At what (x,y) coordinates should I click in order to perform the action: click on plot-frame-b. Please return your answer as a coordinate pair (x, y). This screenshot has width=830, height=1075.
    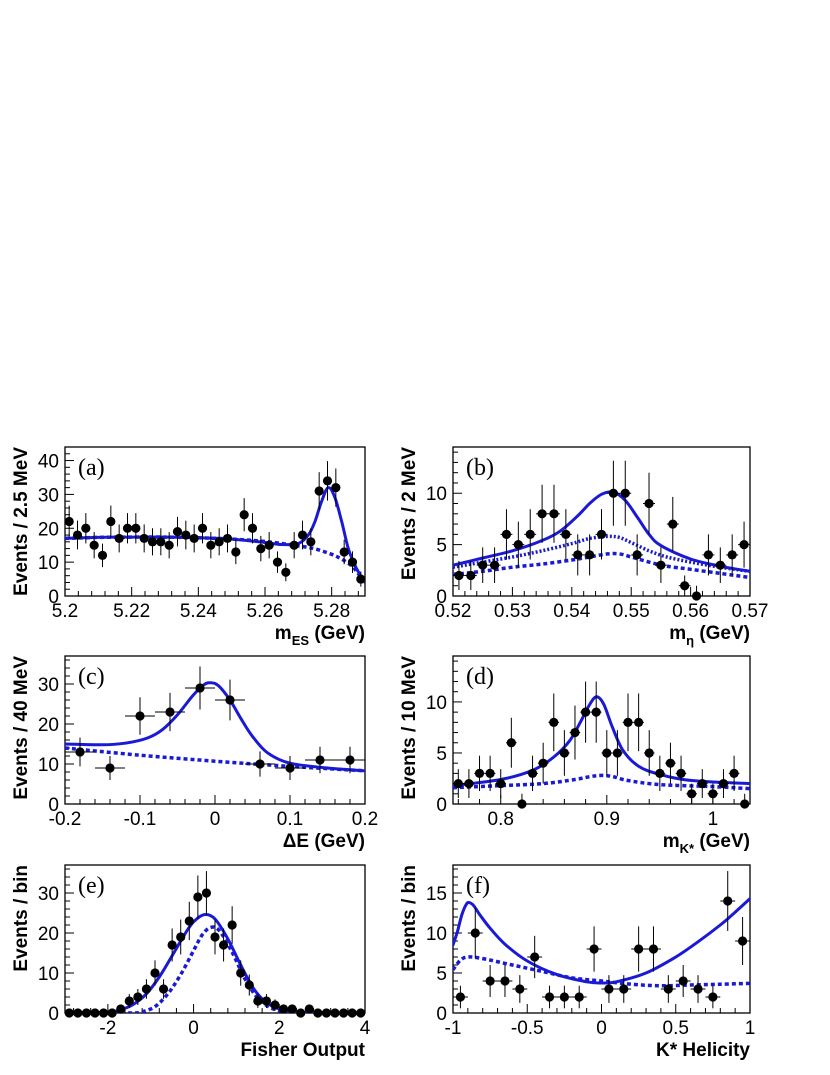
    Looking at the image, I should click on (601, 521).